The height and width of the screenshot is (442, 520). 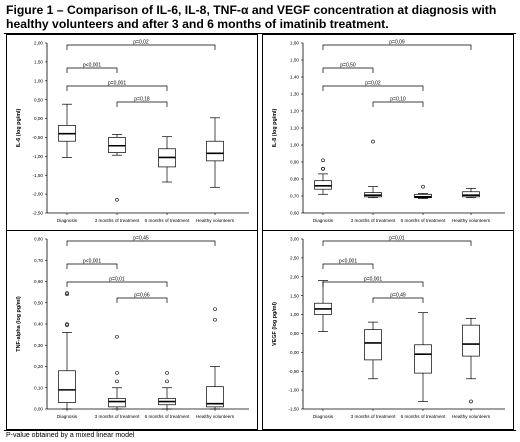 What do you see at coordinates (294, 276) in the screenshot?
I see `y-tick-label: 2,00` at bounding box center [294, 276].